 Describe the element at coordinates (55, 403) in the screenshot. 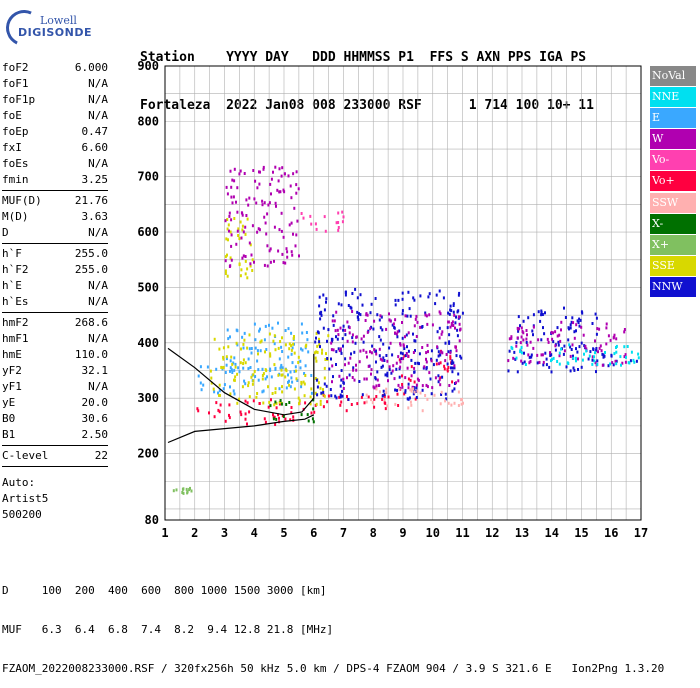

I see `param-row: yE 20.0` at that location.